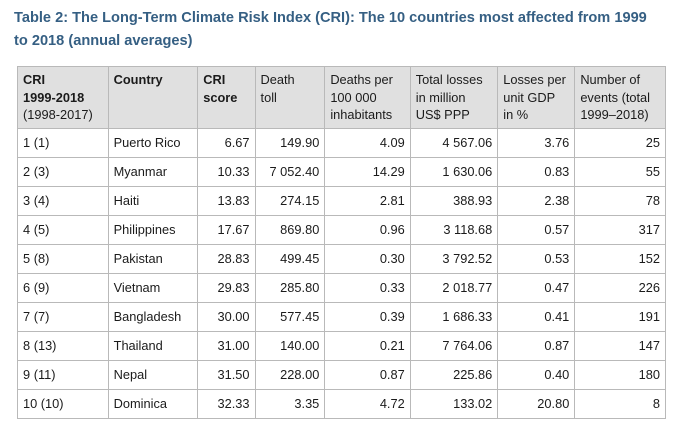  Describe the element at coordinates (454, 172) in the screenshot. I see `cell-total-losses: 1 630.06` at that location.